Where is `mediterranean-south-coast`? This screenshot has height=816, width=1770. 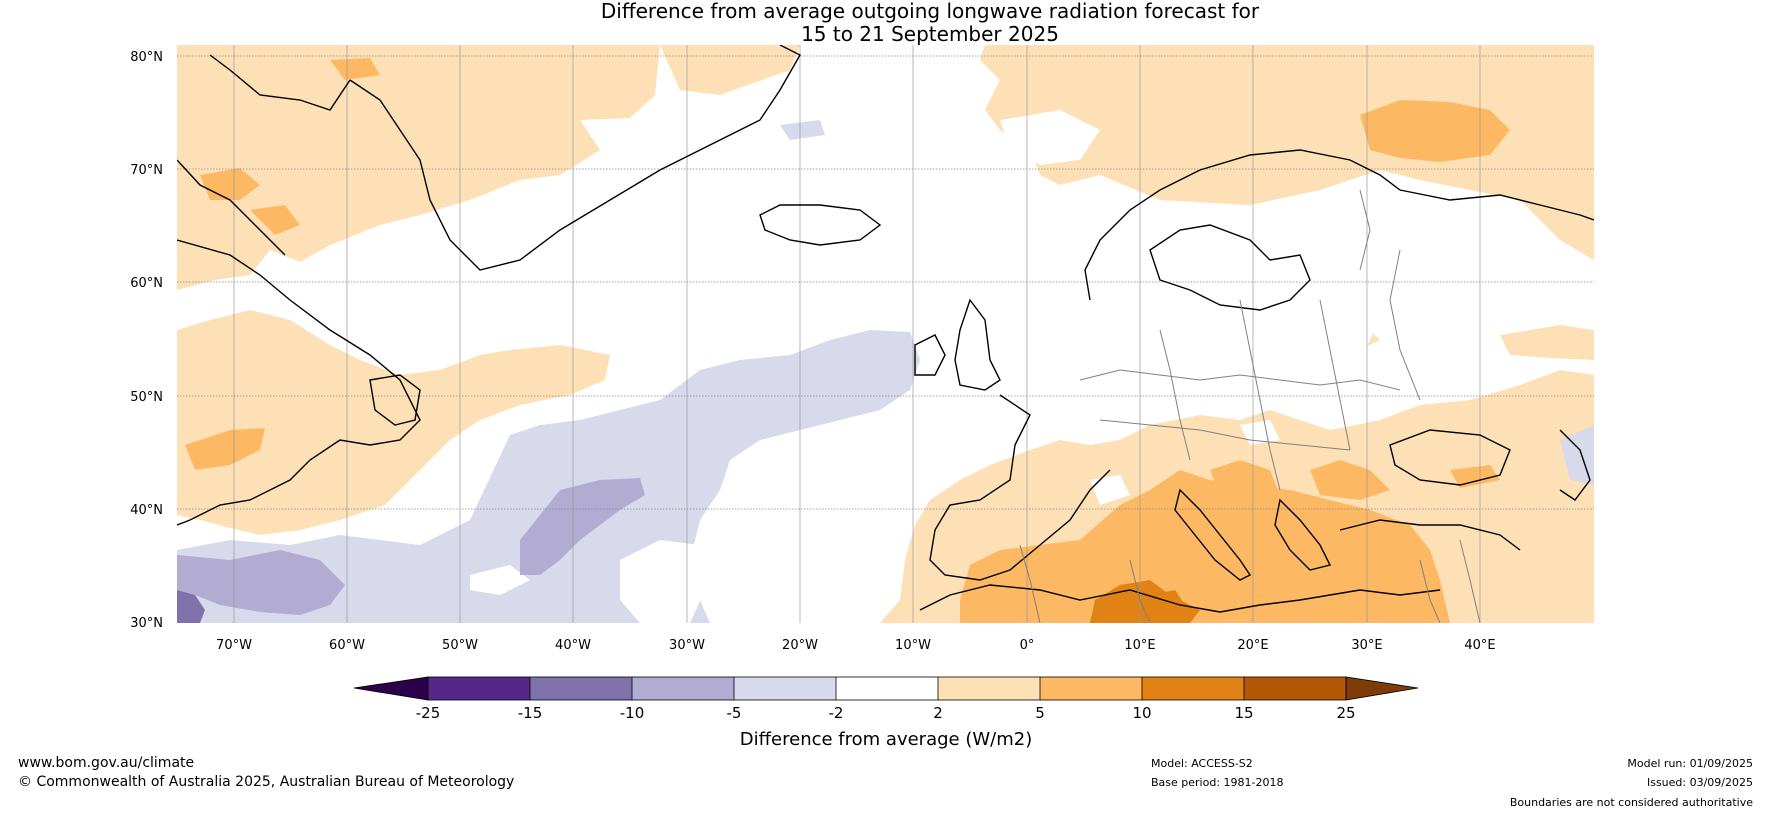
mediterranean-south-coast is located at coordinates (1180, 598).